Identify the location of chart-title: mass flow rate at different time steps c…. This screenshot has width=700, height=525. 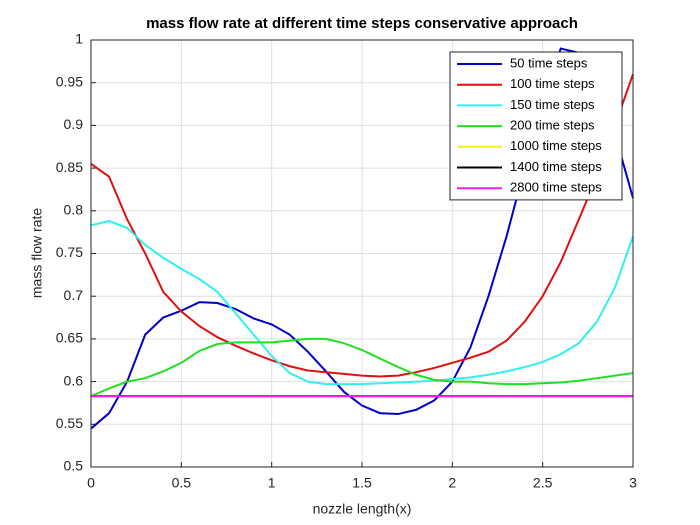
(362, 23).